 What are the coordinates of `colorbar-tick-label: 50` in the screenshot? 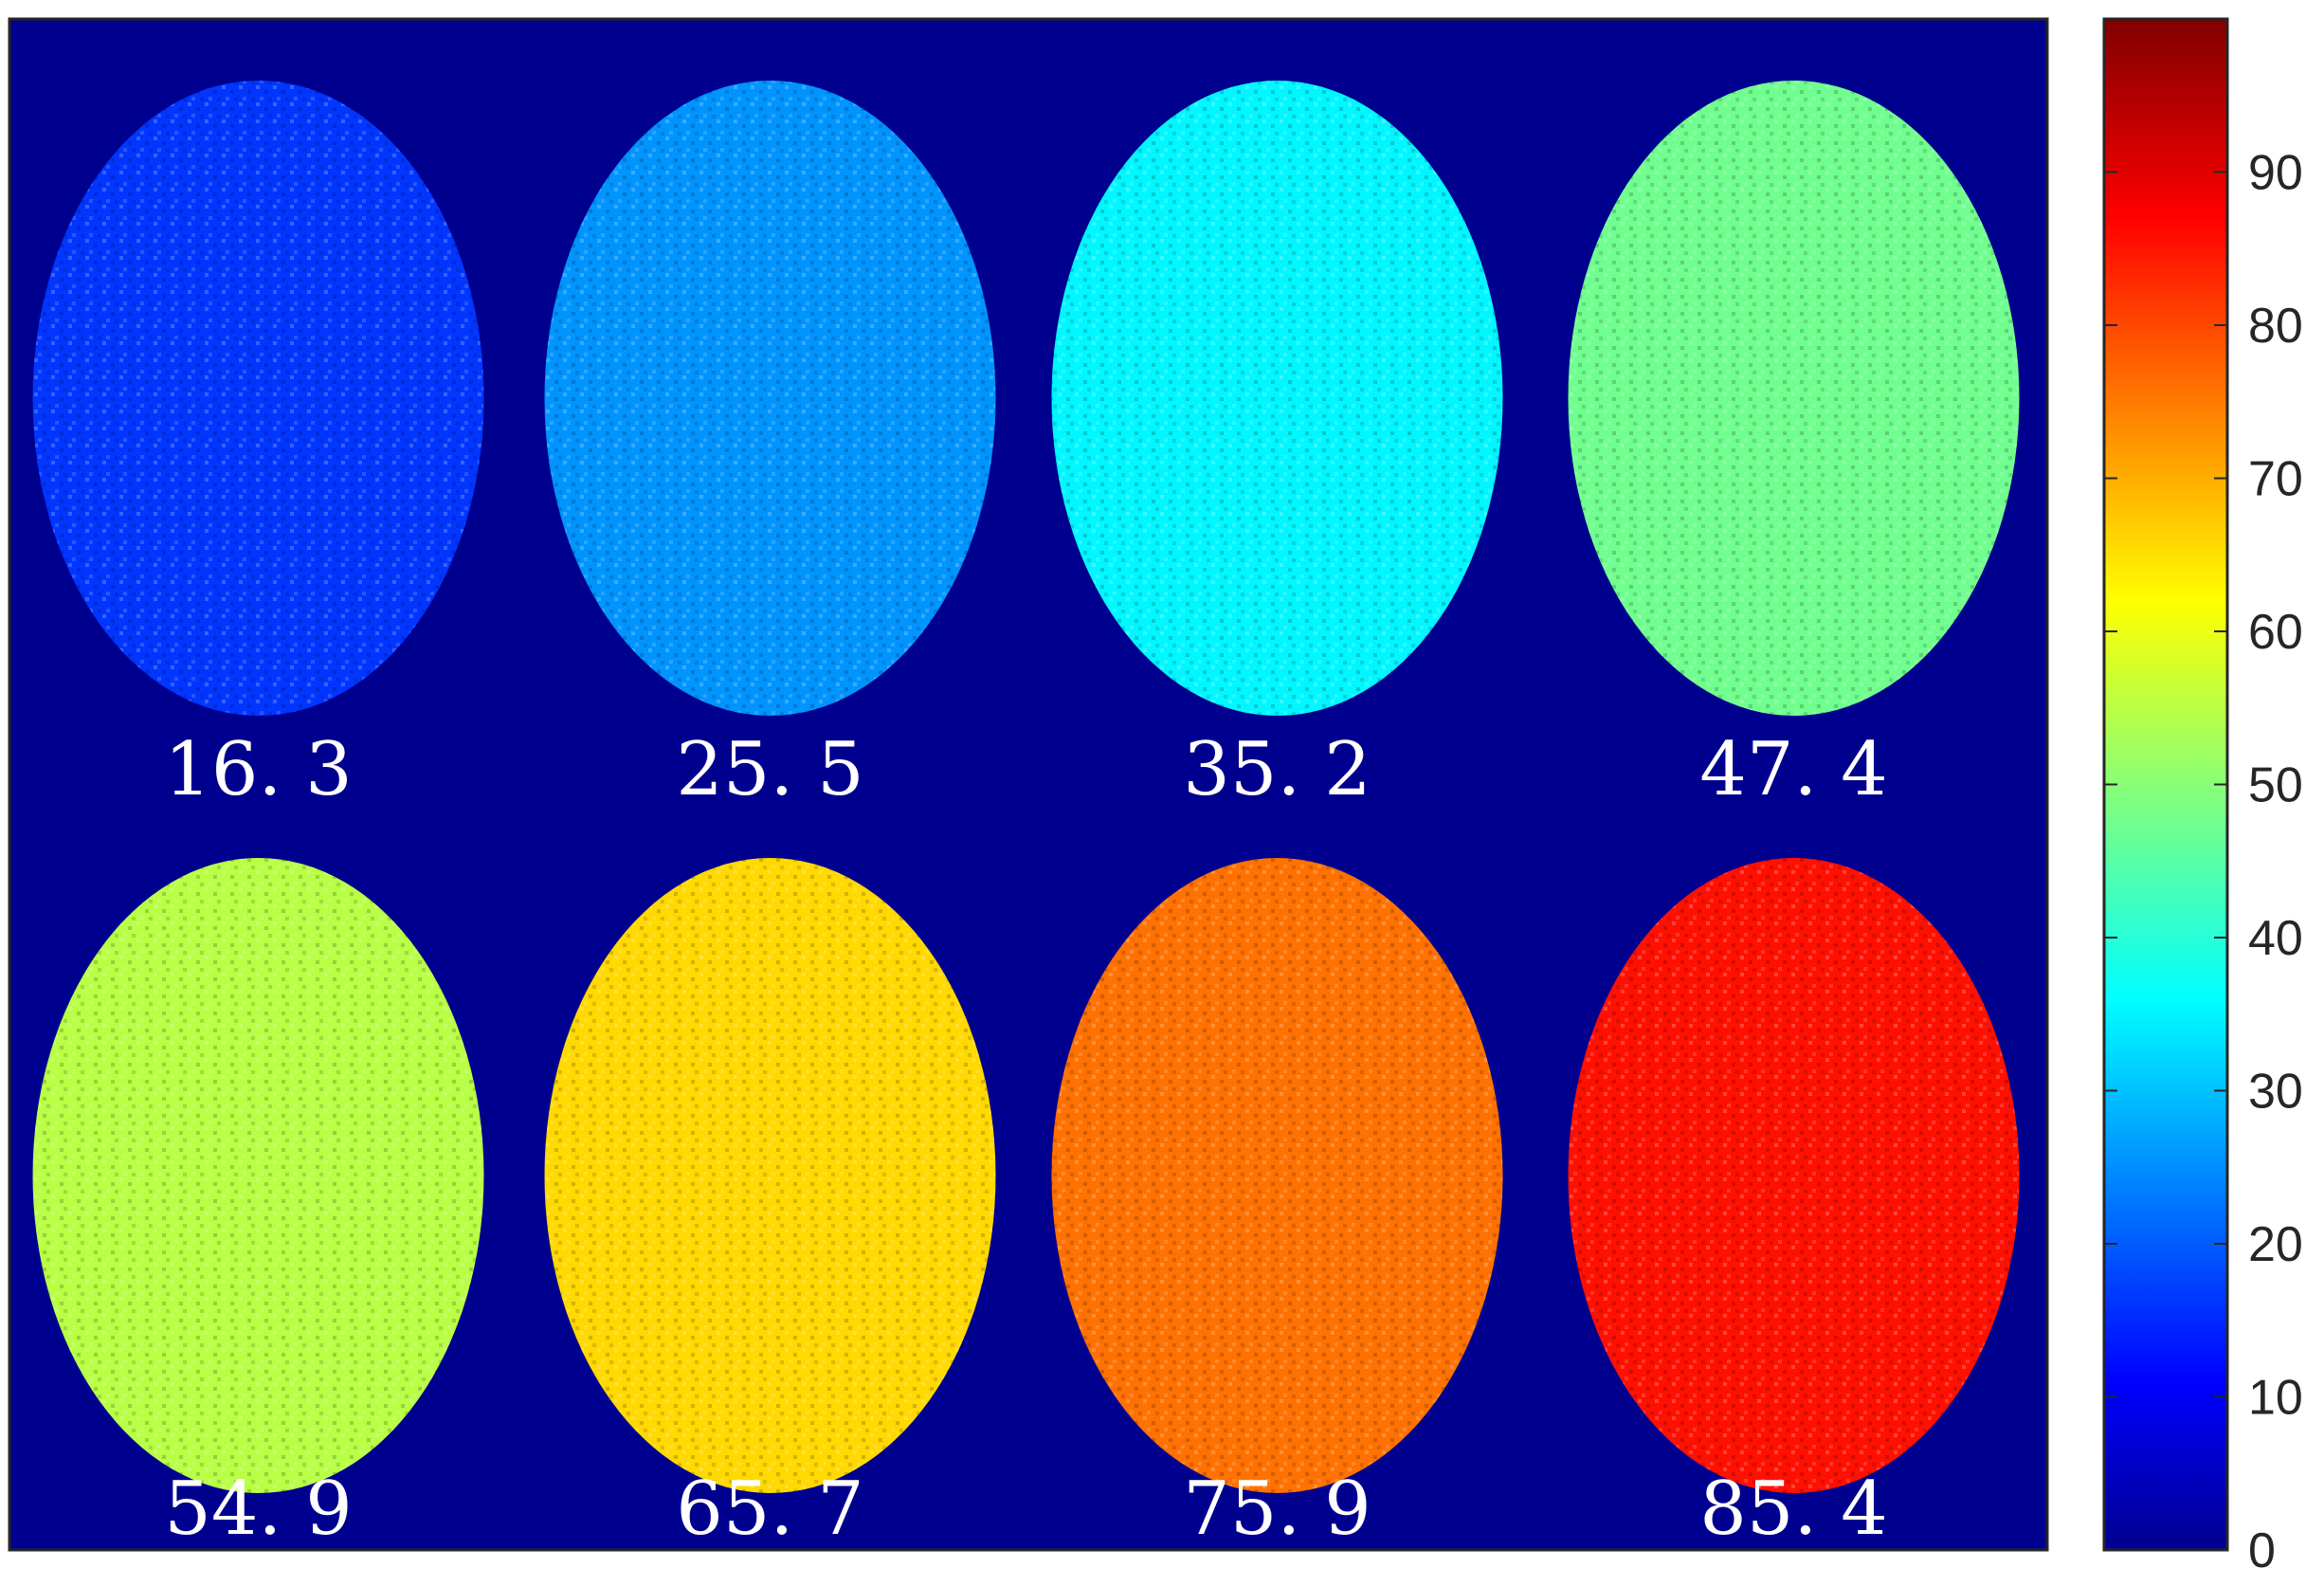 It's located at (2275, 785).